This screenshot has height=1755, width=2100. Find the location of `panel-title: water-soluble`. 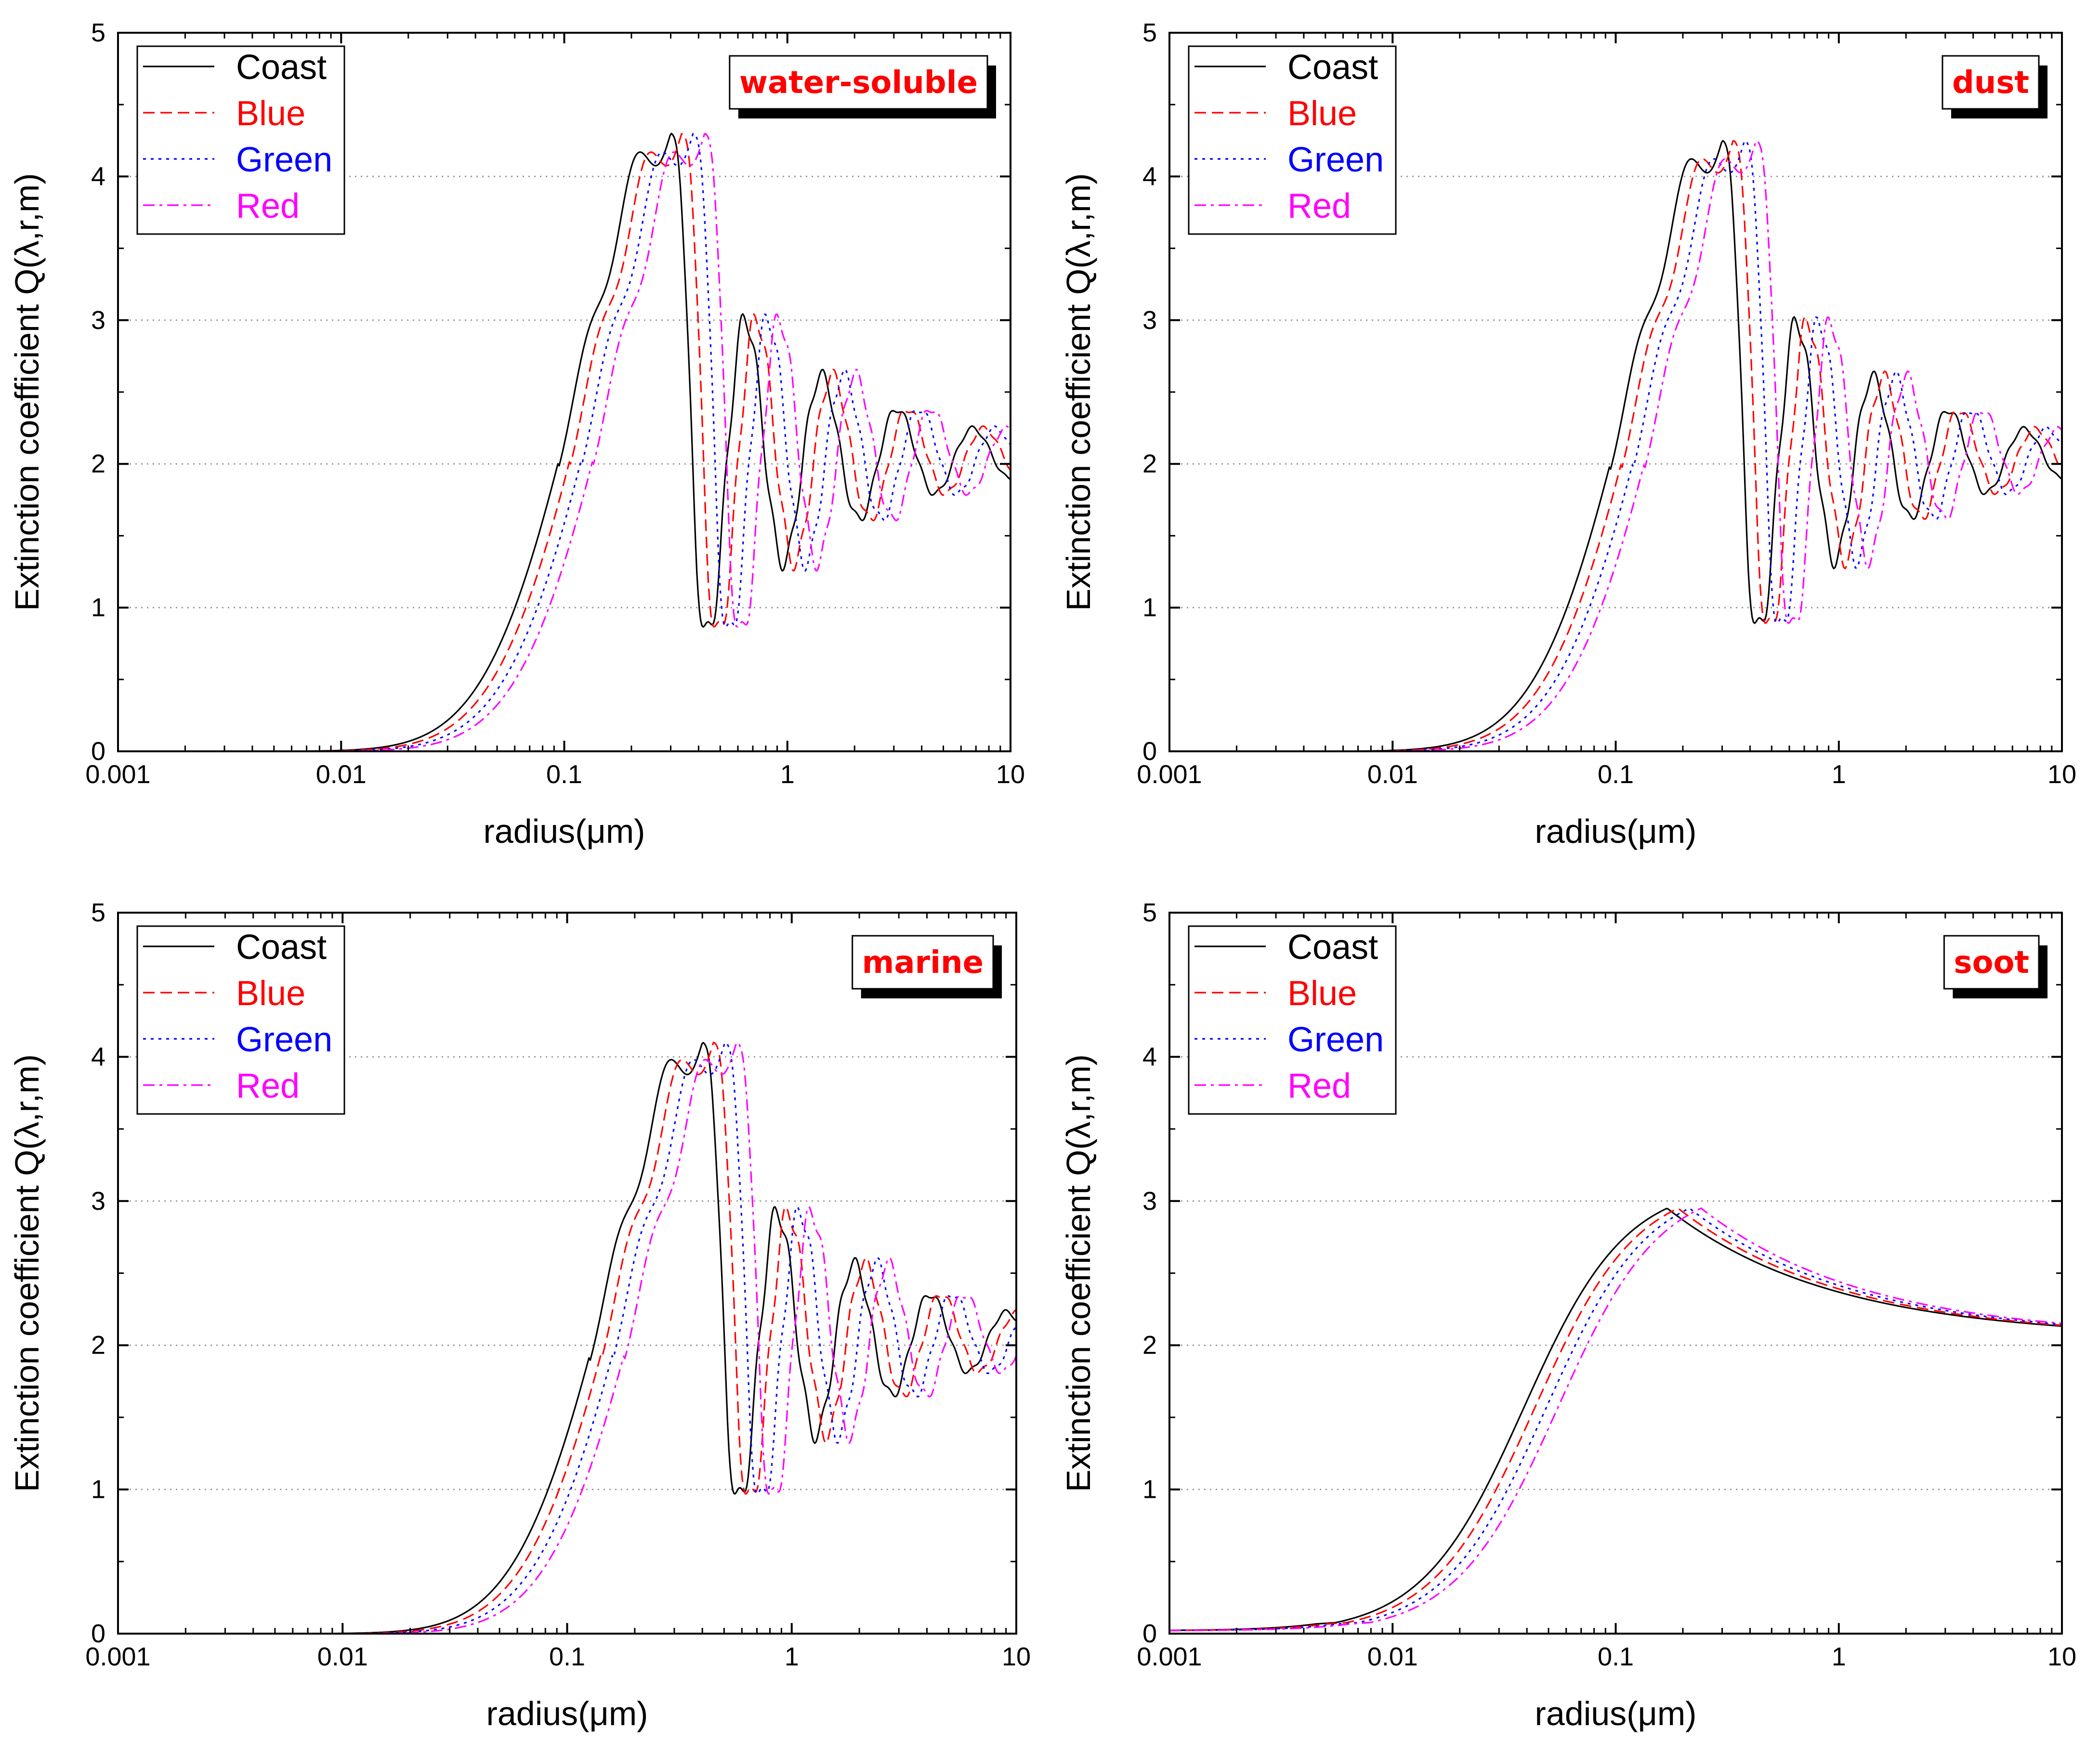

panel-title: water-soluble is located at coordinates (859, 83).